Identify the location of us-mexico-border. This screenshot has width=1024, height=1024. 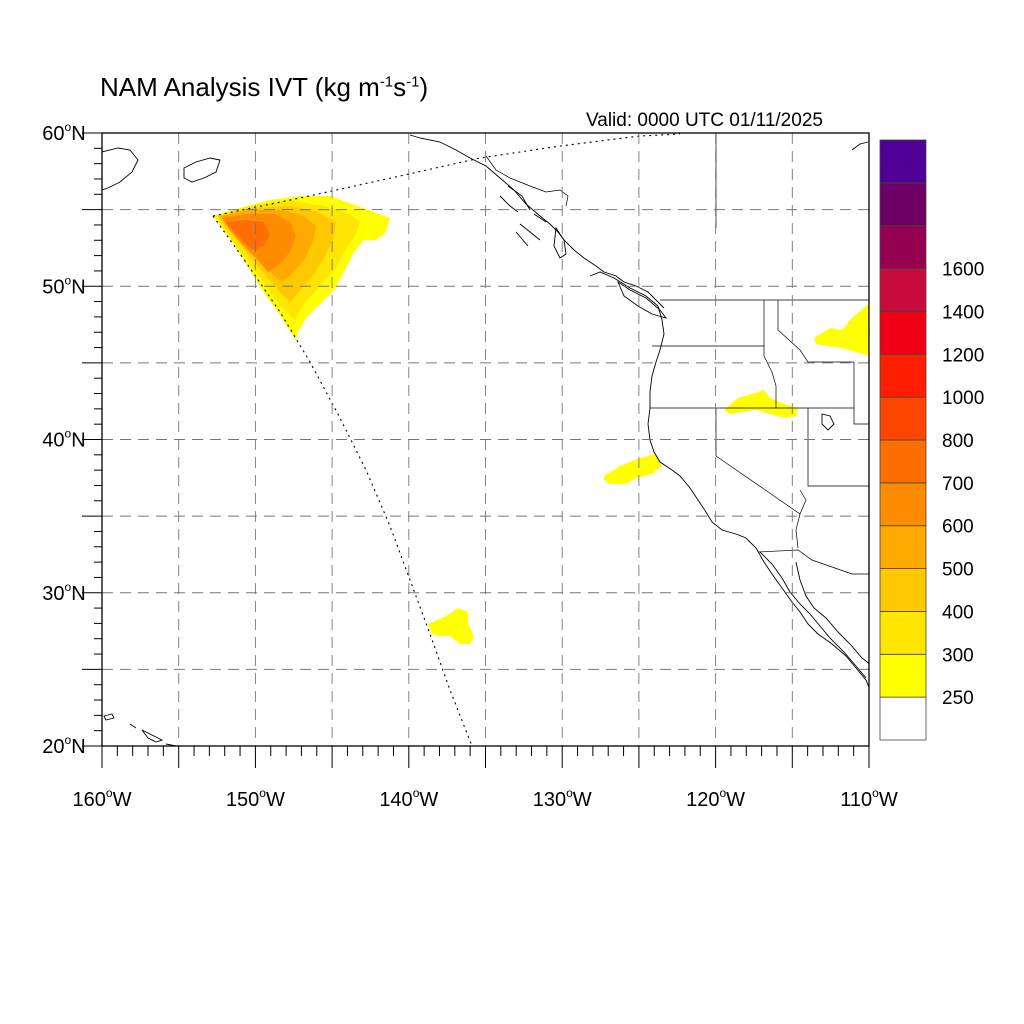
(813, 562).